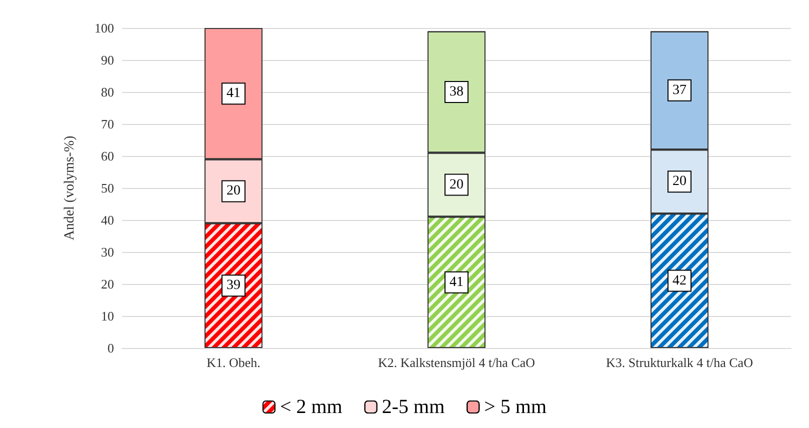 The height and width of the screenshot is (428, 809). I want to click on y-tick-label: 10, so click(107, 316).